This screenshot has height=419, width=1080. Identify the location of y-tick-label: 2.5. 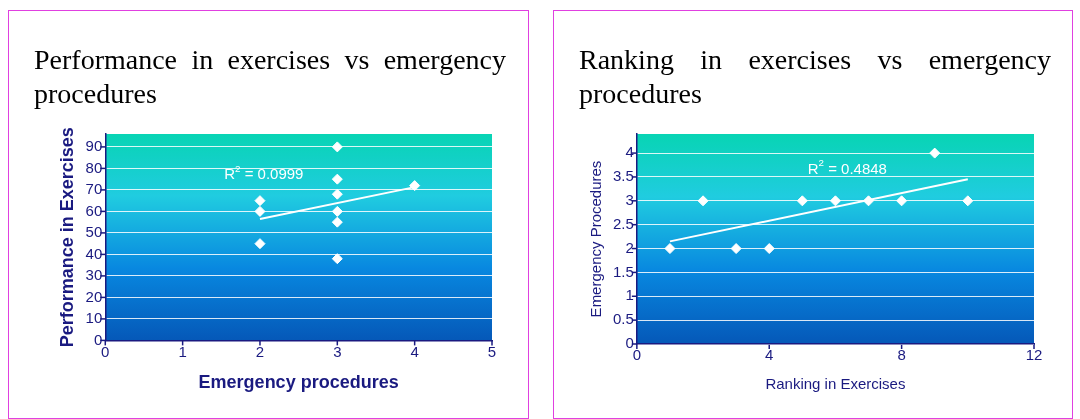
(623, 223).